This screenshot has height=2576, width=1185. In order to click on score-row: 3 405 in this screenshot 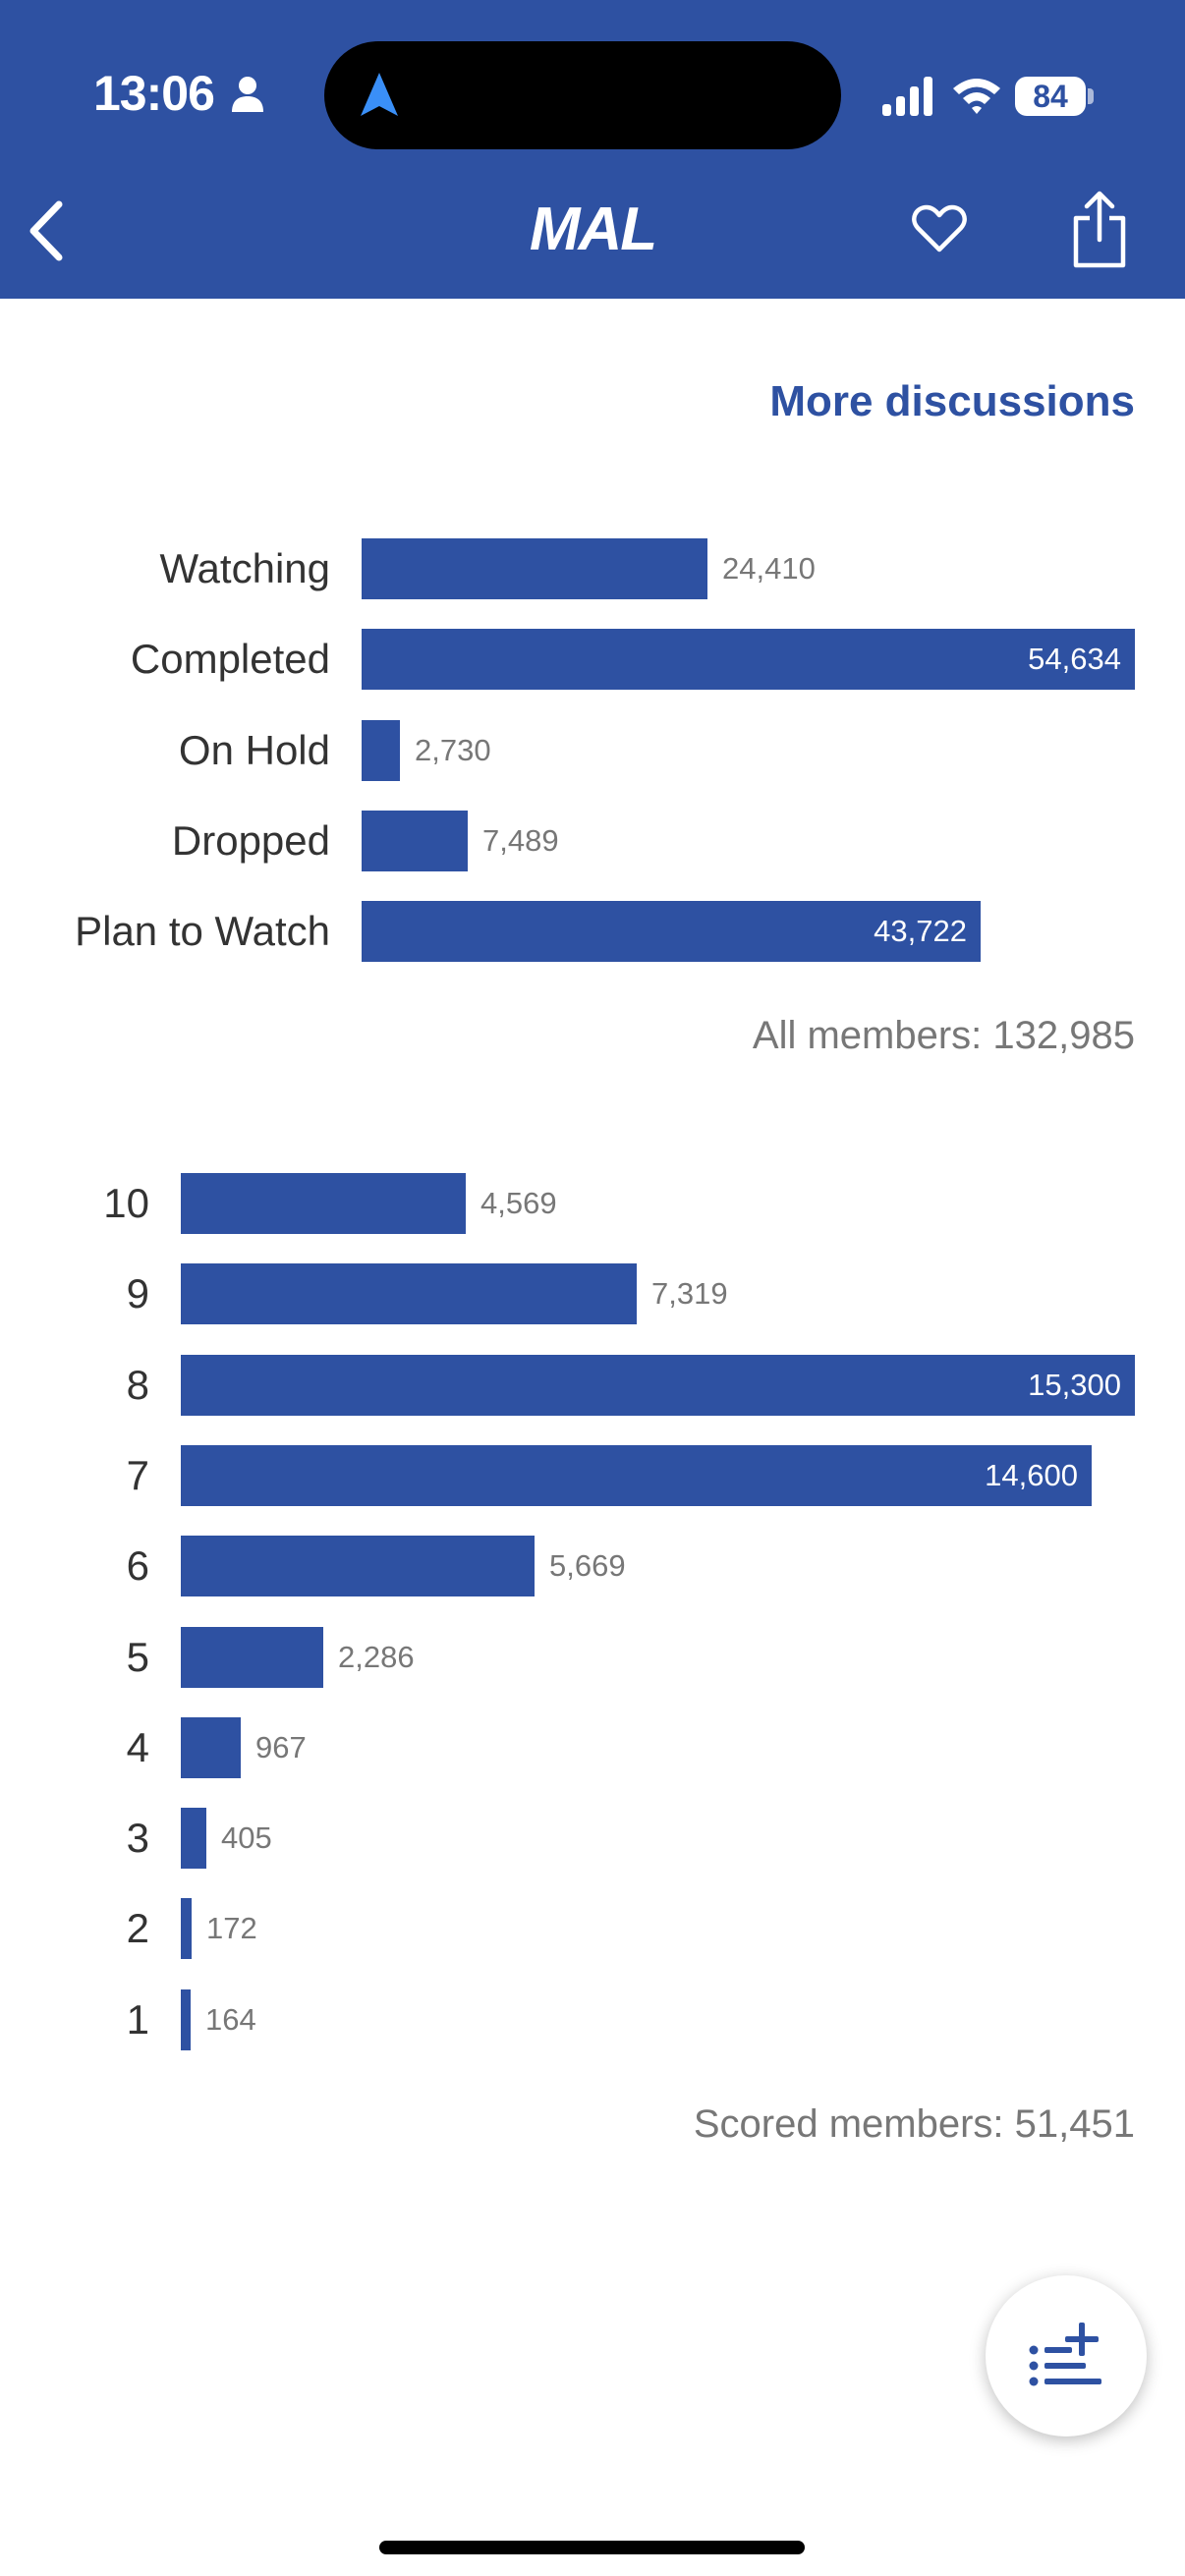, I will do `click(592, 1839)`.